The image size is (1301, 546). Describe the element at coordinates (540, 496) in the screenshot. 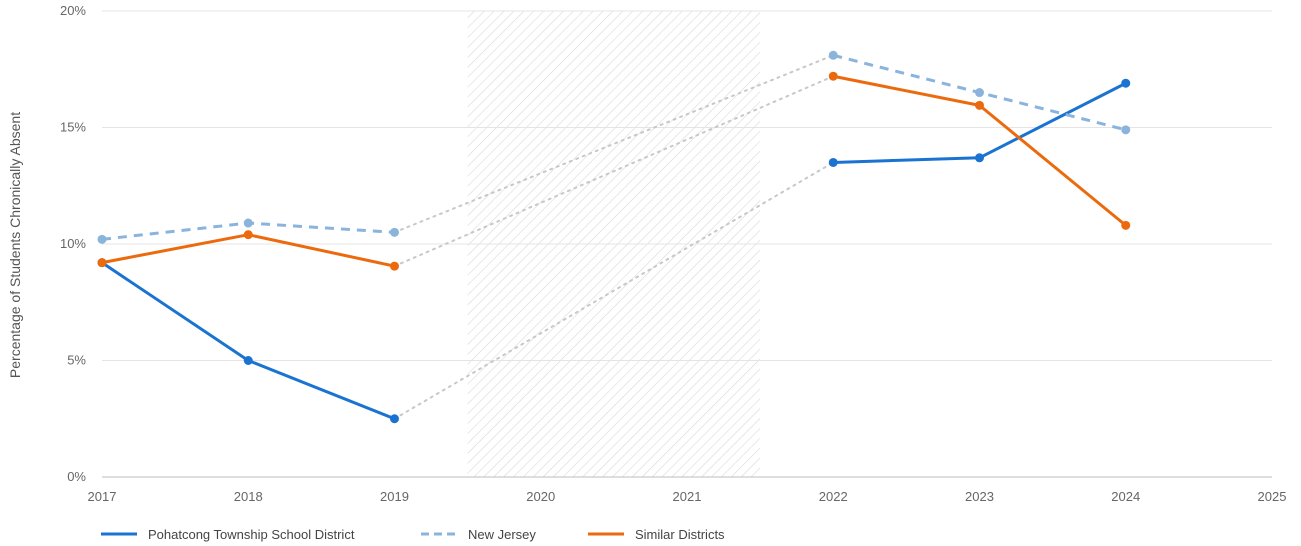

I see `x-tick-label: 2020` at that location.